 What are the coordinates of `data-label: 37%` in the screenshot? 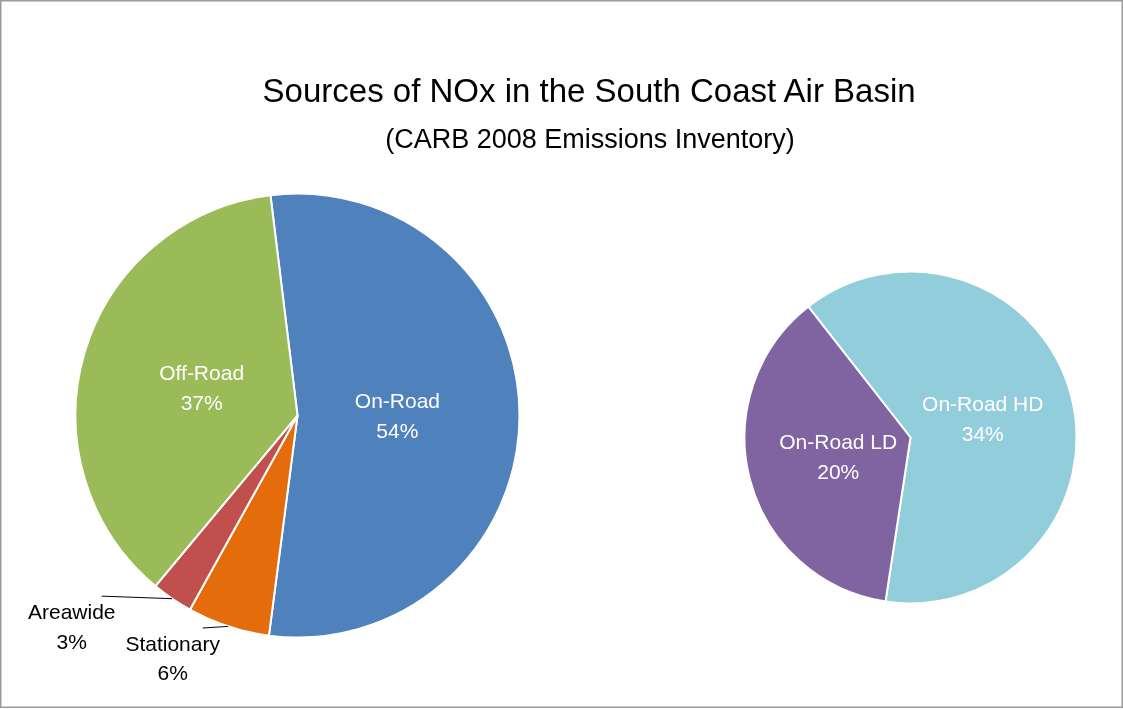 It's located at (201, 402).